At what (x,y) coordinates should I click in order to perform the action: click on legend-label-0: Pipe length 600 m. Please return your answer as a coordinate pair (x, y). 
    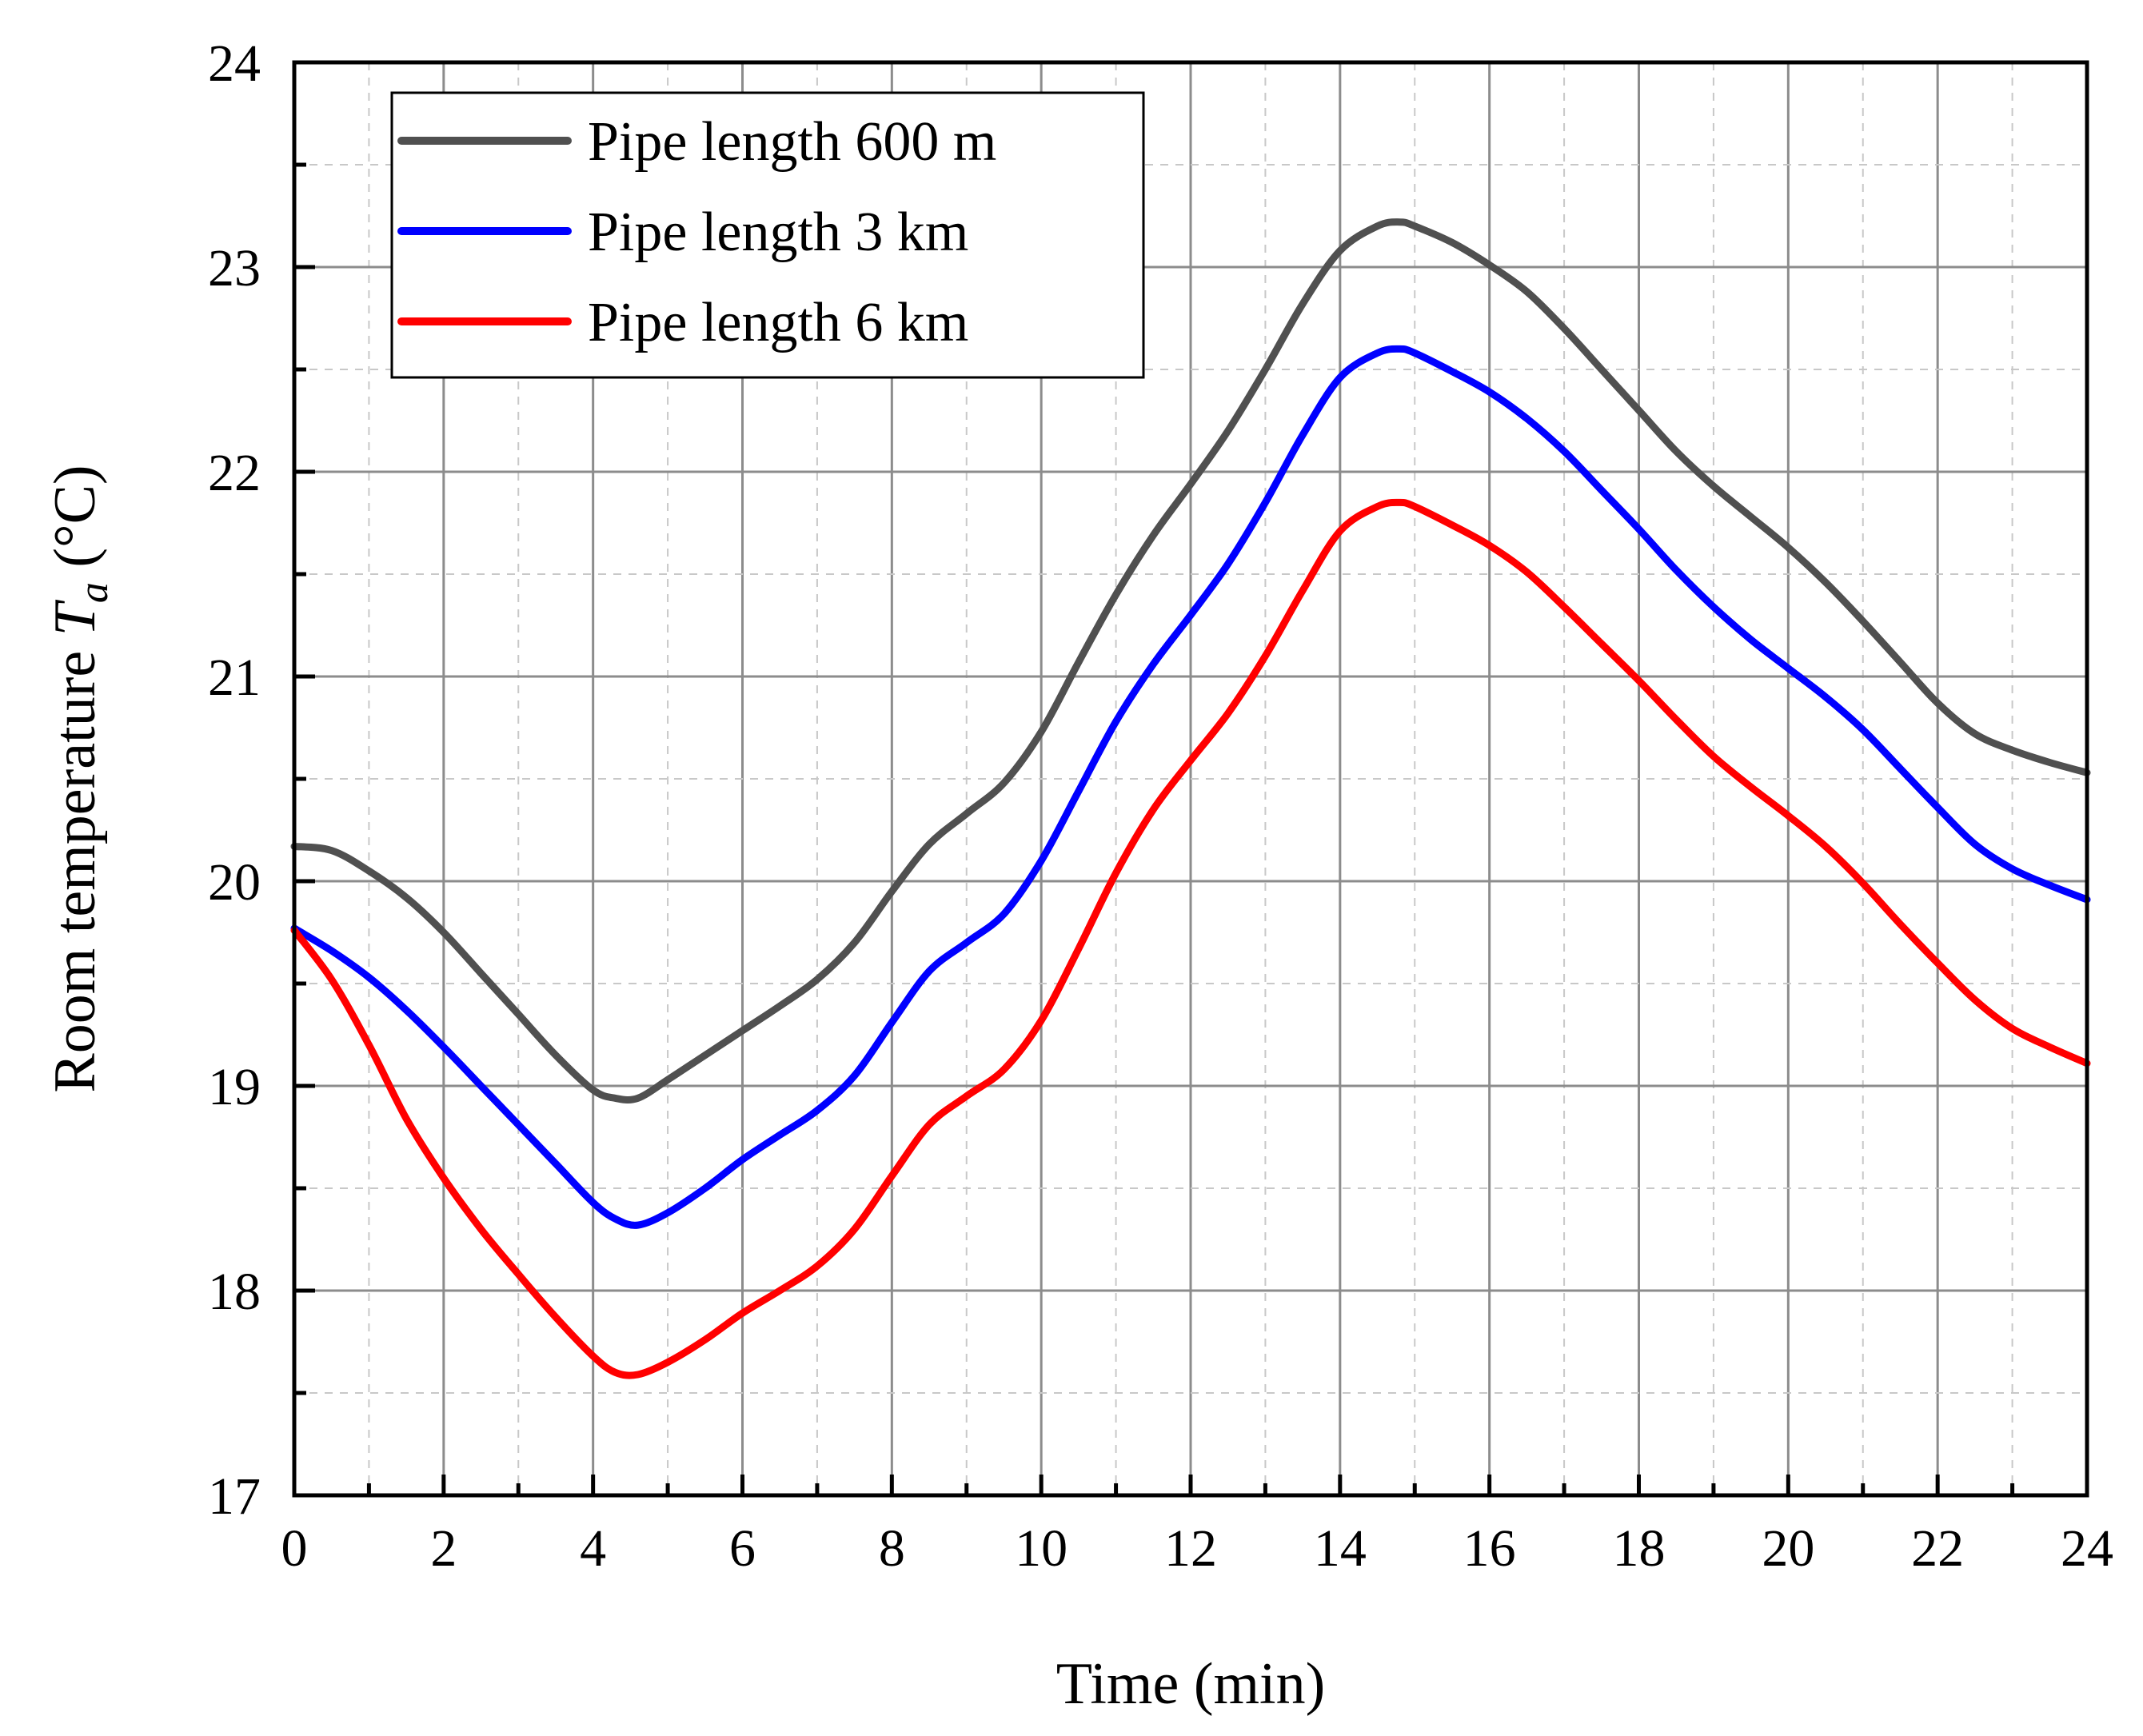
    Looking at the image, I should click on (792, 142).